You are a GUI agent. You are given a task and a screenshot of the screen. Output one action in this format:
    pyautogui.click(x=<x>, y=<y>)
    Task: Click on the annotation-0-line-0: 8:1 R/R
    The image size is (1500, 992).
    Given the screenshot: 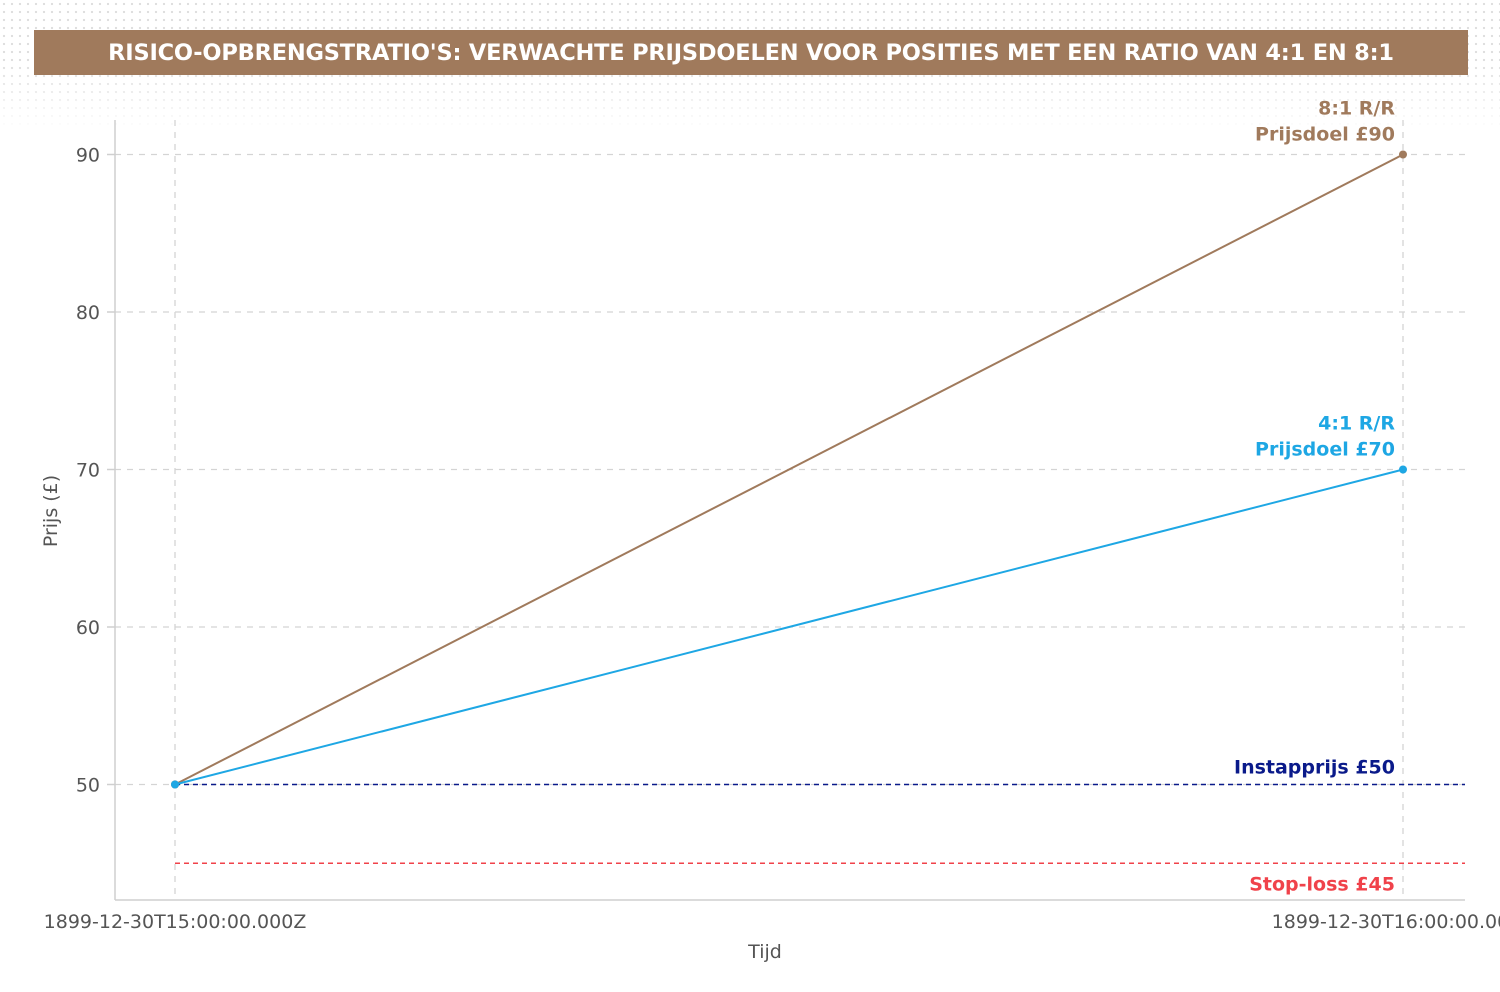 What is the action you would take?
    pyautogui.click(x=1356, y=109)
    